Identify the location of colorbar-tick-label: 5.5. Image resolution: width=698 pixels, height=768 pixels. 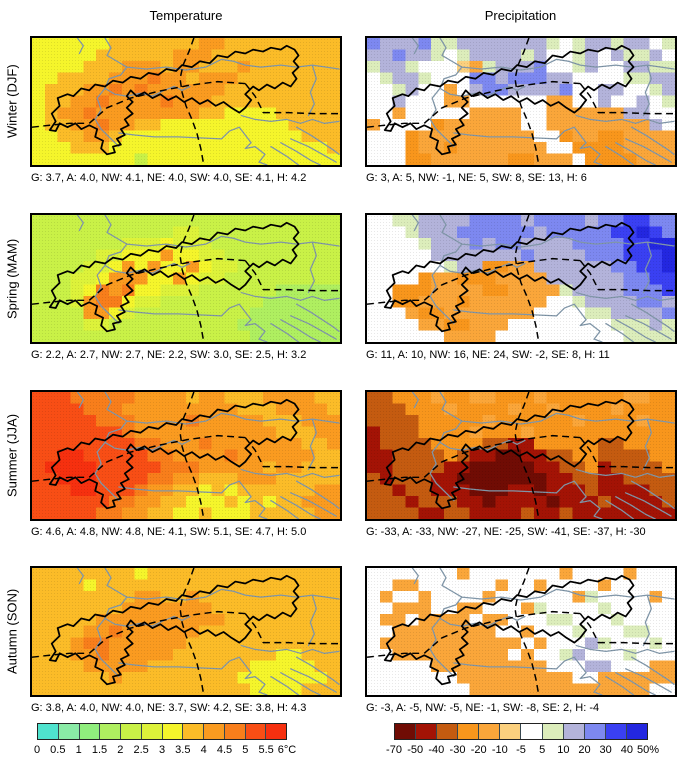
(266, 750).